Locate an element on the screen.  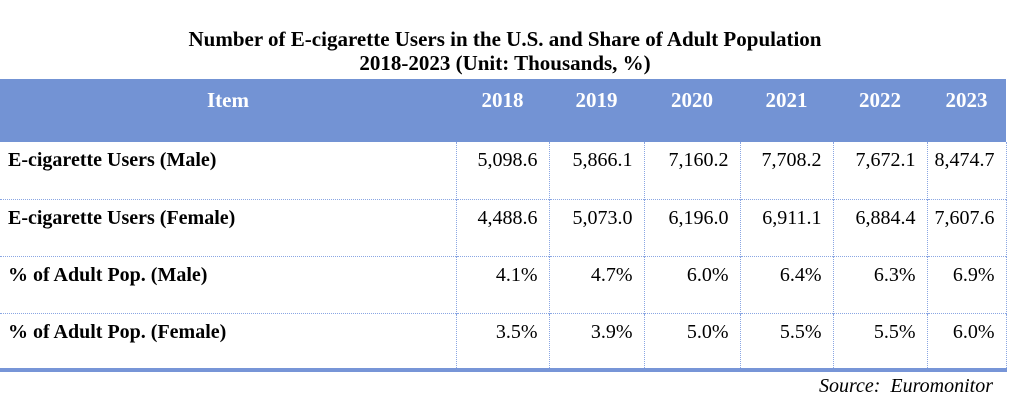
table-cell: 6.4% is located at coordinates (786, 284).